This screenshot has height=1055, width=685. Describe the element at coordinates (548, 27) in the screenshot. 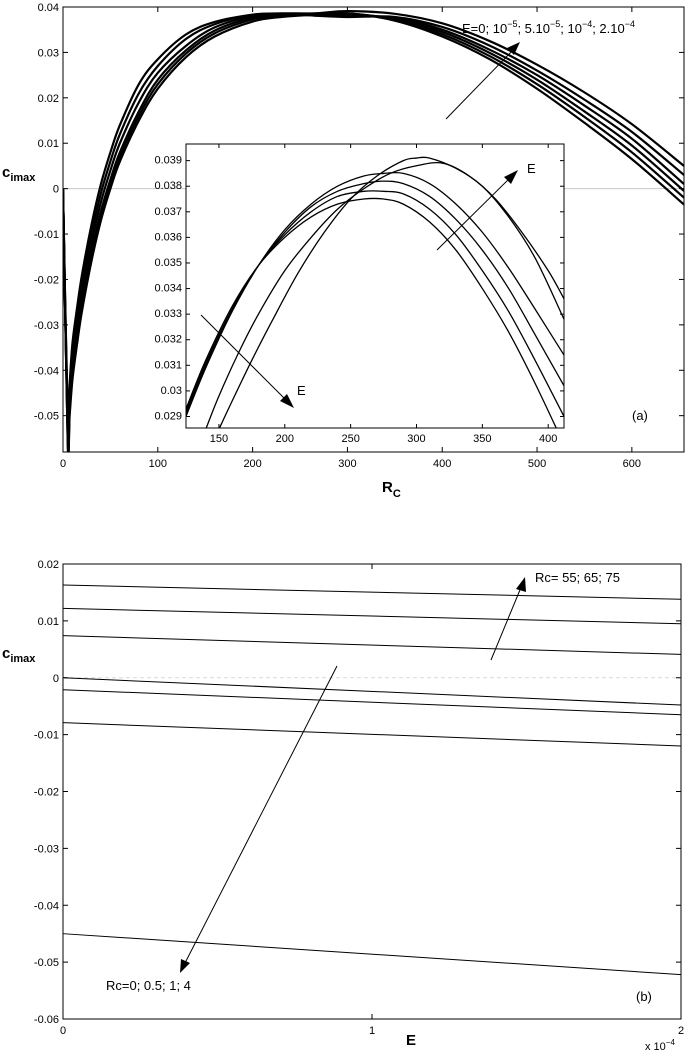

I see `panel-a-annotation: E=0; 10−5; 5.10−5; 10−4; 2.10−4` at that location.